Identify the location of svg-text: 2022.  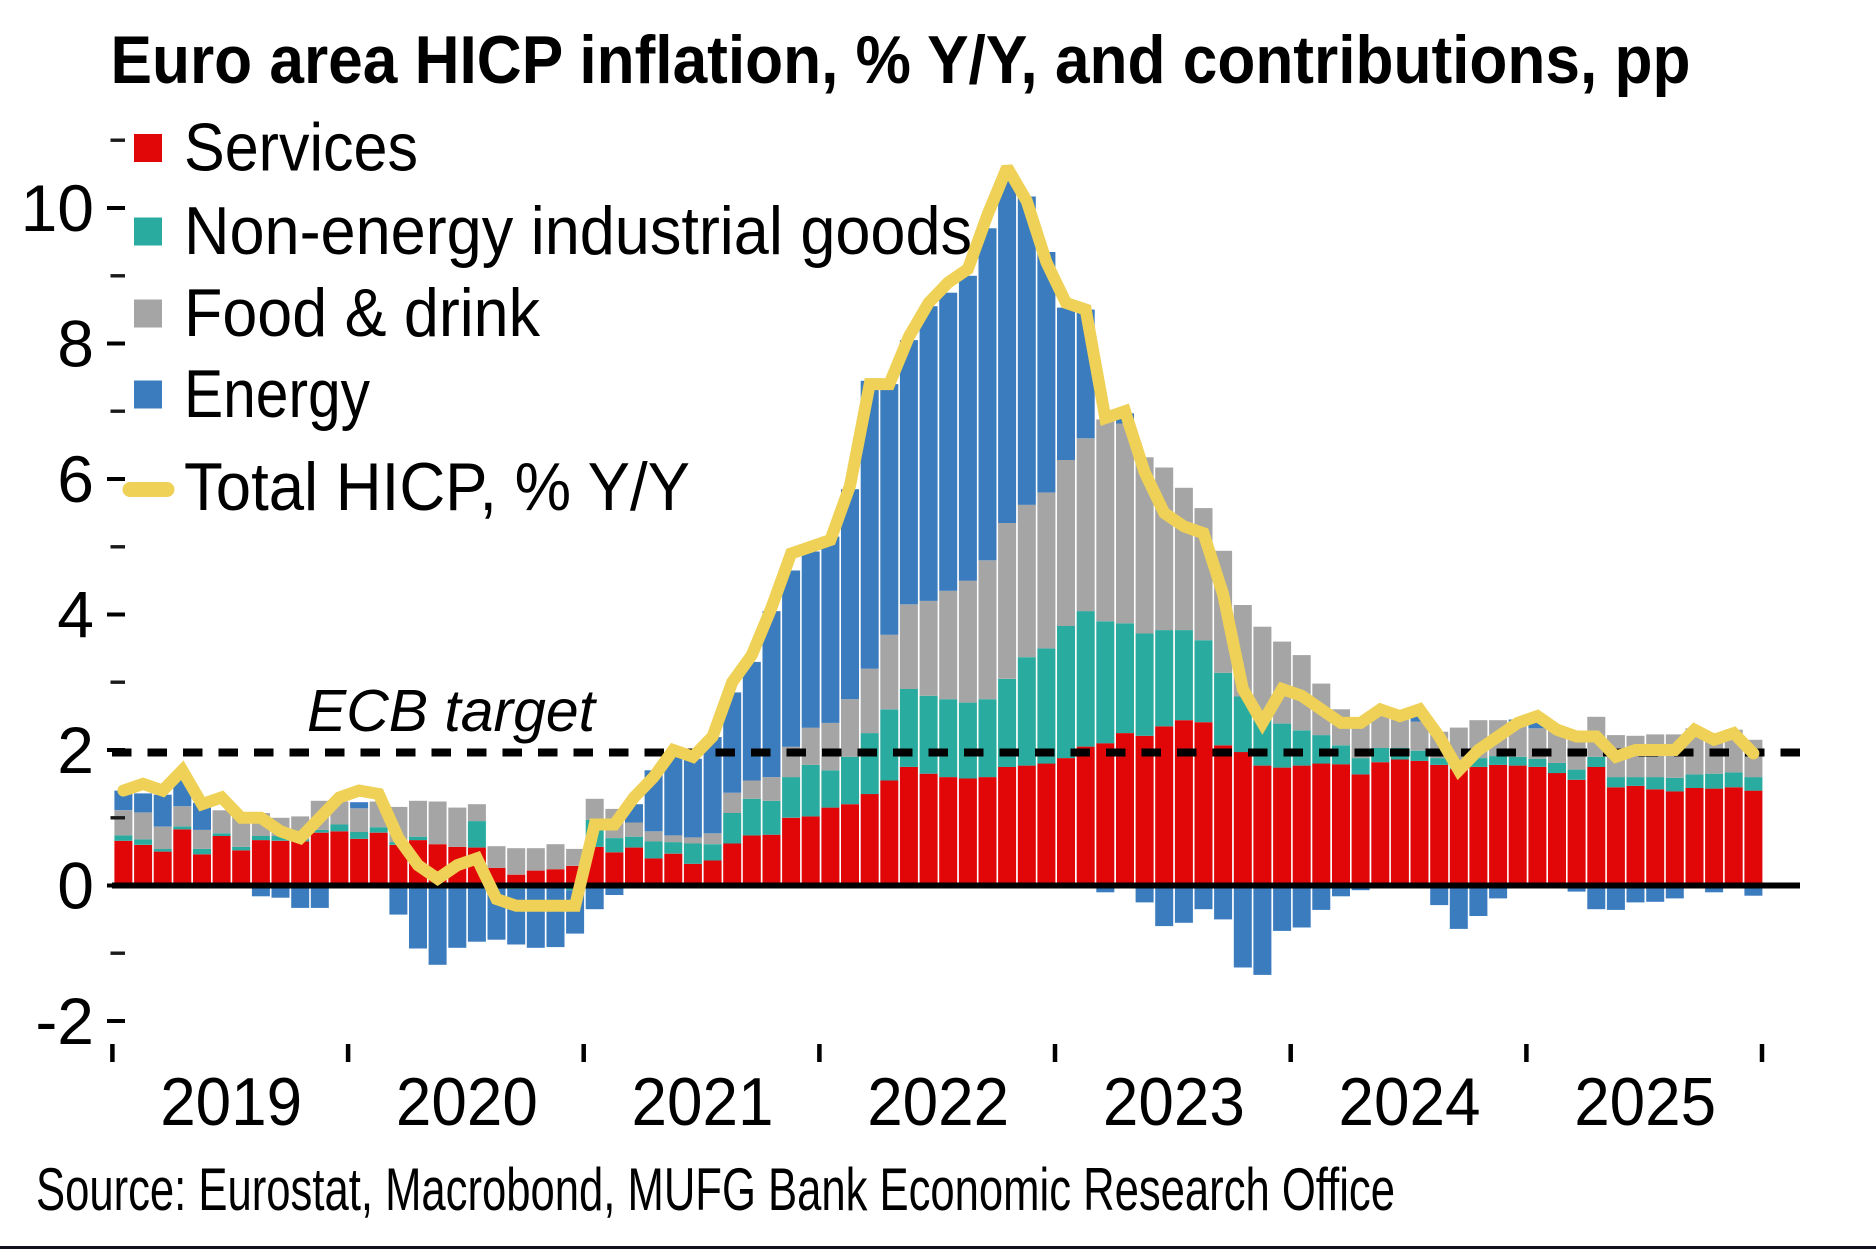
(938, 1102).